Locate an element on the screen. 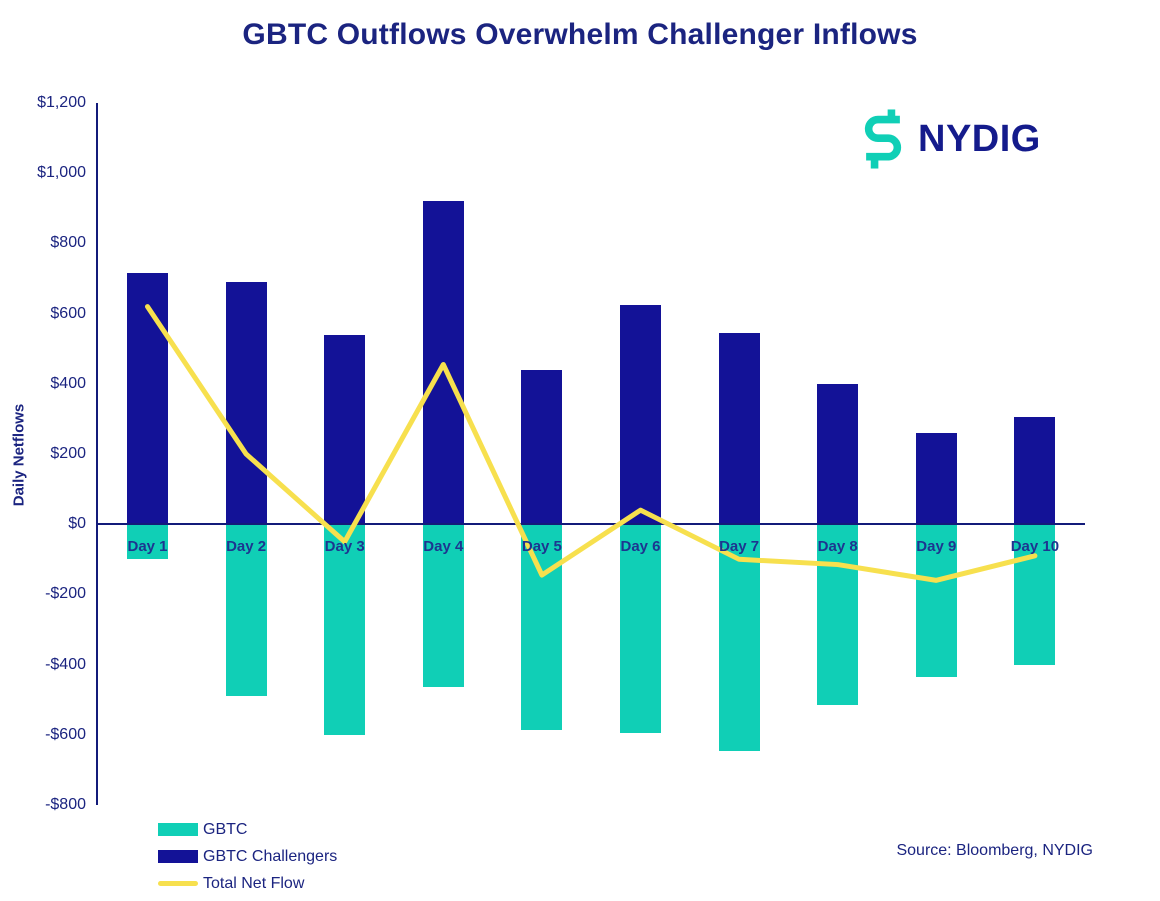 The height and width of the screenshot is (901, 1160). chart-legend: GBTC GBTC Challengers Total Net Flow is located at coordinates (247, 856).